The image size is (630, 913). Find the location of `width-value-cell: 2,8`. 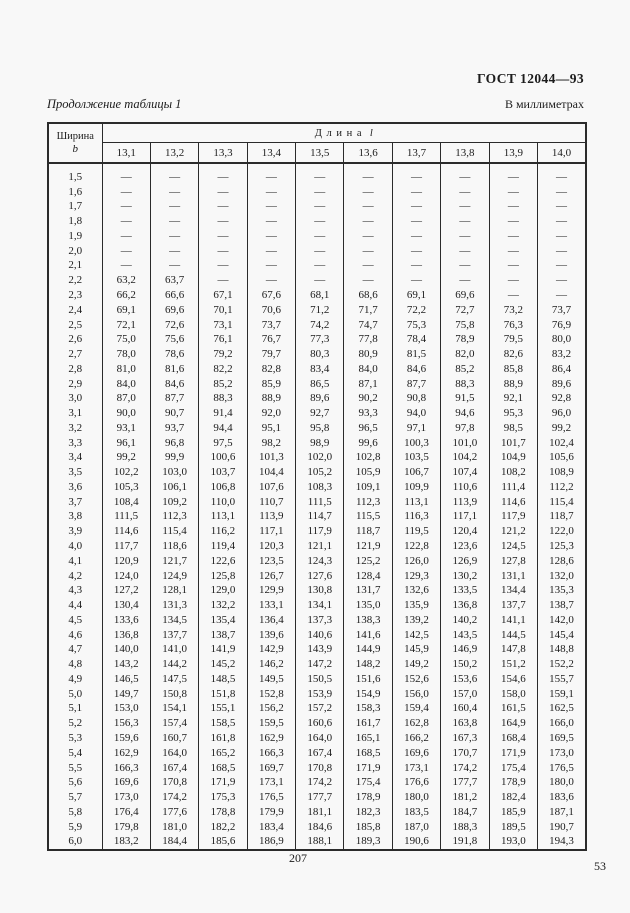

width-value-cell: 2,8 is located at coordinates (75, 369).